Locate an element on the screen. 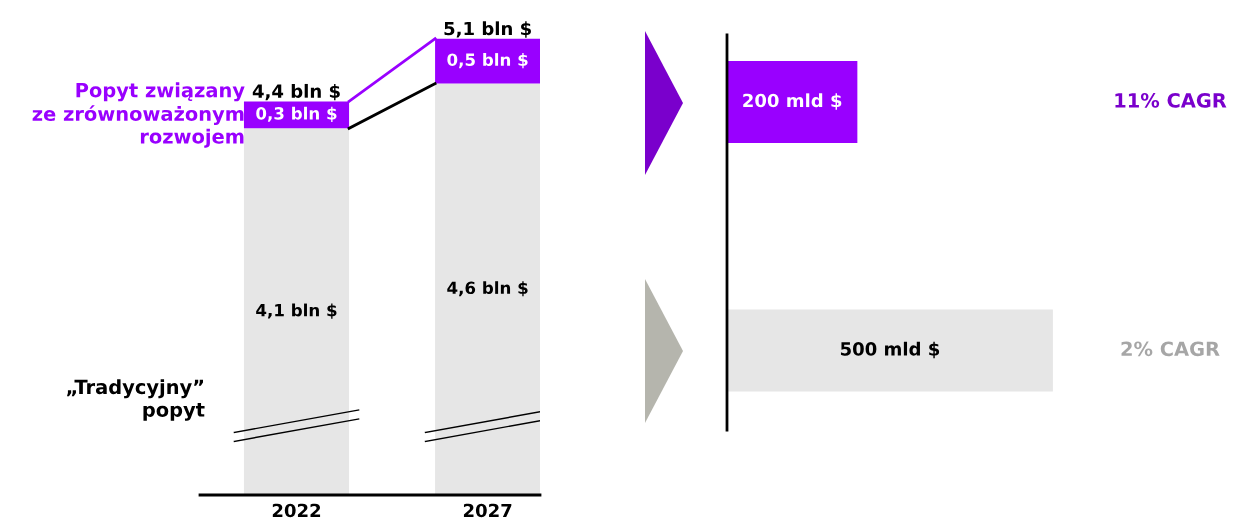 The image size is (1245, 531). data-label: 4,1 bln $ is located at coordinates (296, 311).